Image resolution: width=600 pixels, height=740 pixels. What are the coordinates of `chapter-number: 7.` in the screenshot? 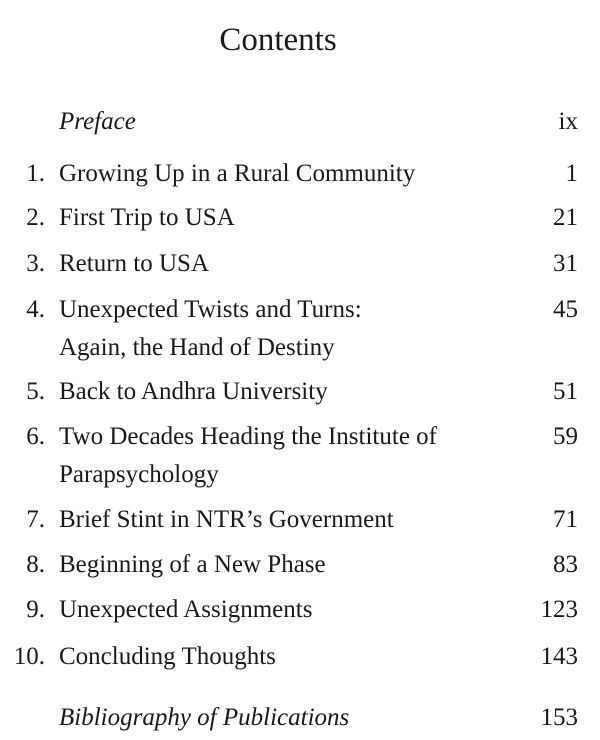 It's located at (35, 519).